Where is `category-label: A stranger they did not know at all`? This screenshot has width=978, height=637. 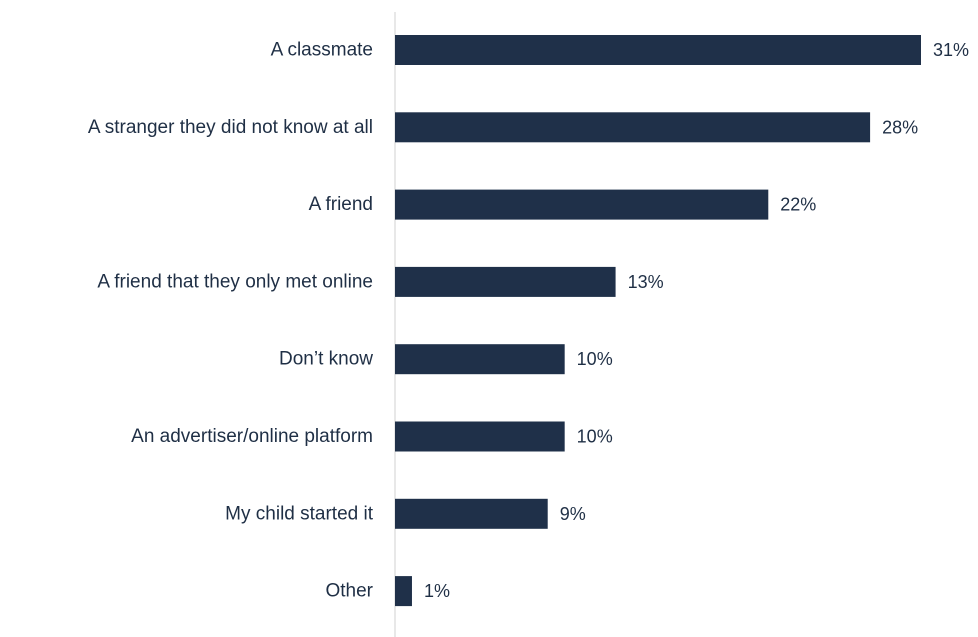 category-label: A stranger they did not know at all is located at coordinates (230, 127).